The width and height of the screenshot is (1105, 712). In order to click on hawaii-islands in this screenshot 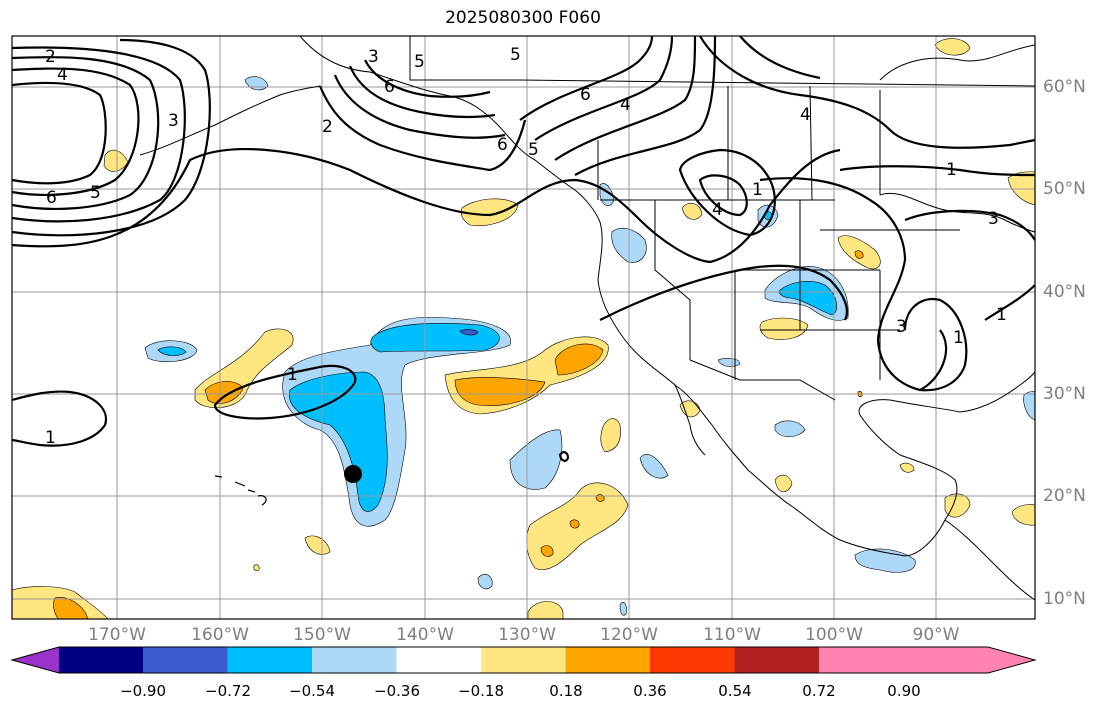, I will do `click(240, 490)`.